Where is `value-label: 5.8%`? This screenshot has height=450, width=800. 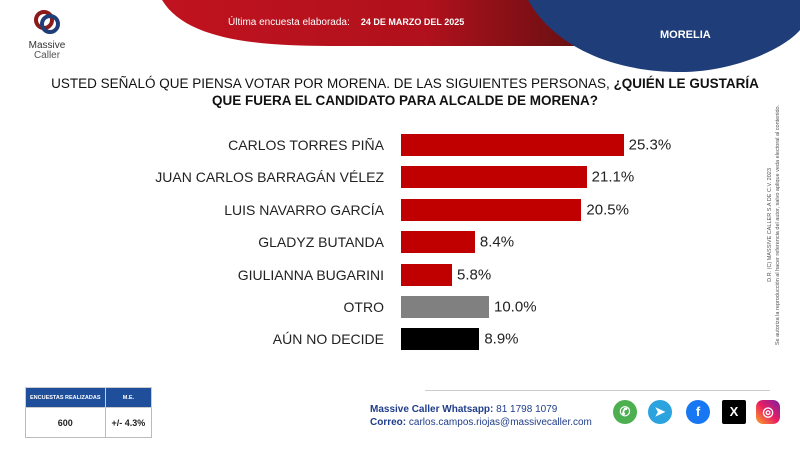
value-label: 5.8% is located at coordinates (474, 275).